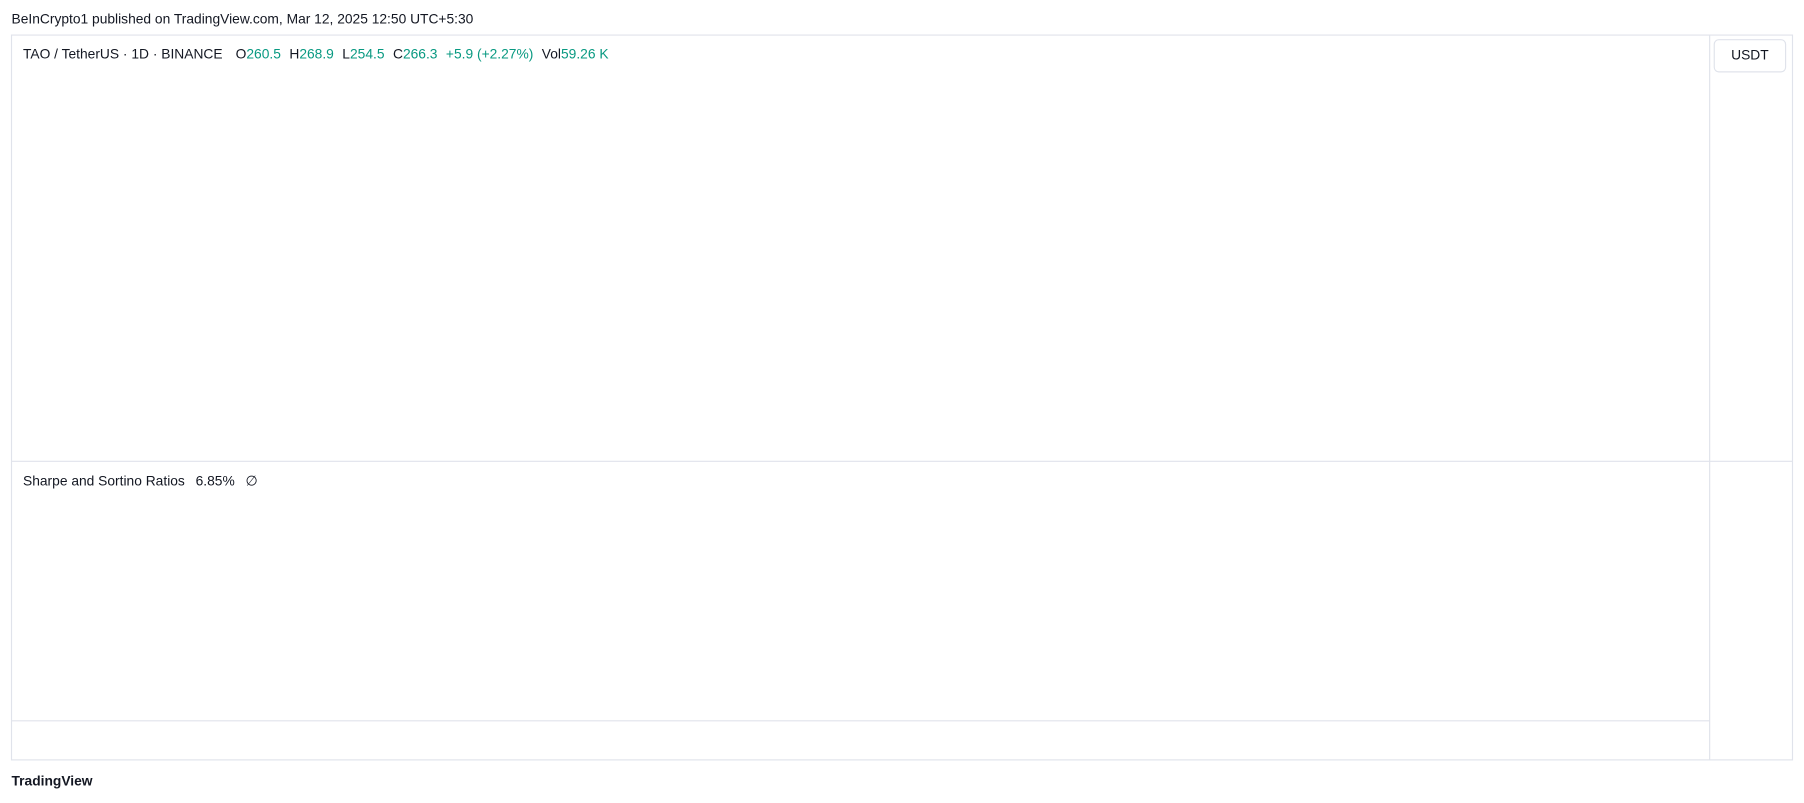 The width and height of the screenshot is (1804, 803). Describe the element at coordinates (241, 53) in the screenshot. I see `legend-key: O` at that location.